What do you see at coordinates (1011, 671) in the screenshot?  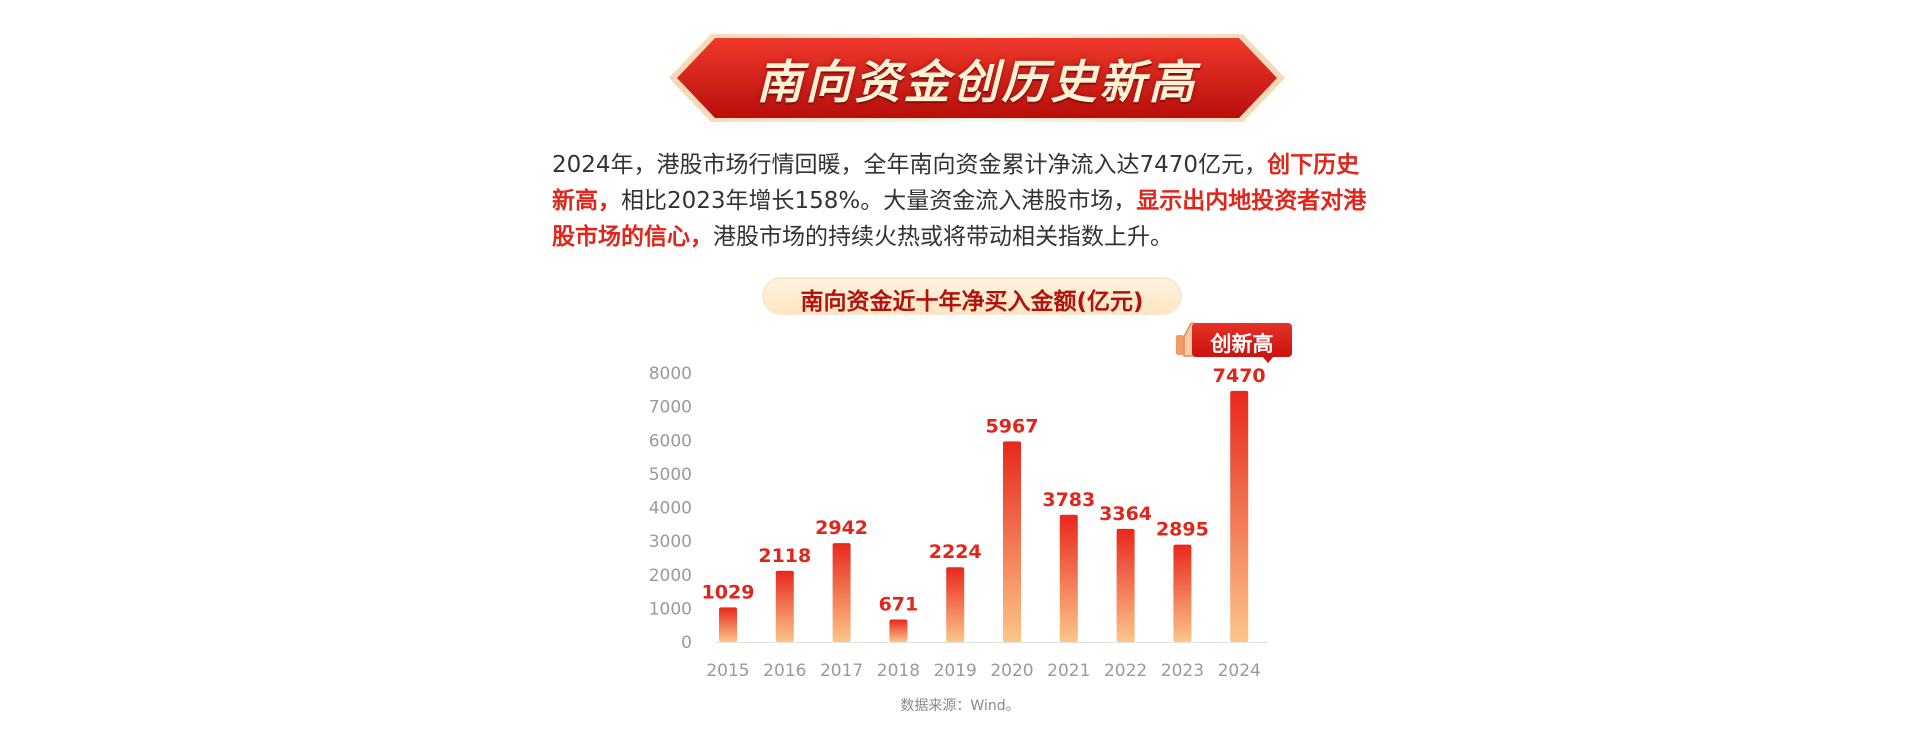 I see `x-tick-label: 2020` at bounding box center [1011, 671].